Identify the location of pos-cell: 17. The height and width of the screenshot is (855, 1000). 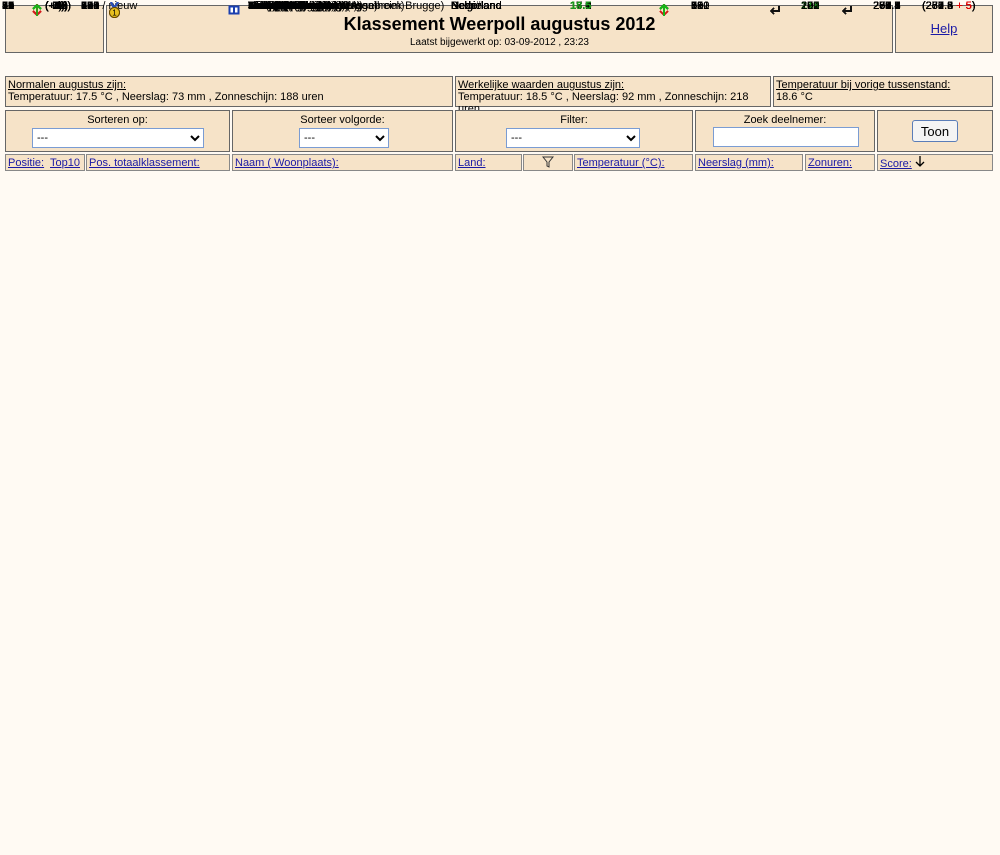
(8, 6).